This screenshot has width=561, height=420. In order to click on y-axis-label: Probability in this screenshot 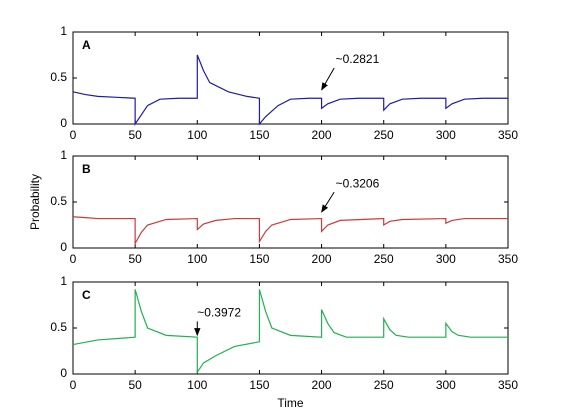, I will do `click(35, 202)`.